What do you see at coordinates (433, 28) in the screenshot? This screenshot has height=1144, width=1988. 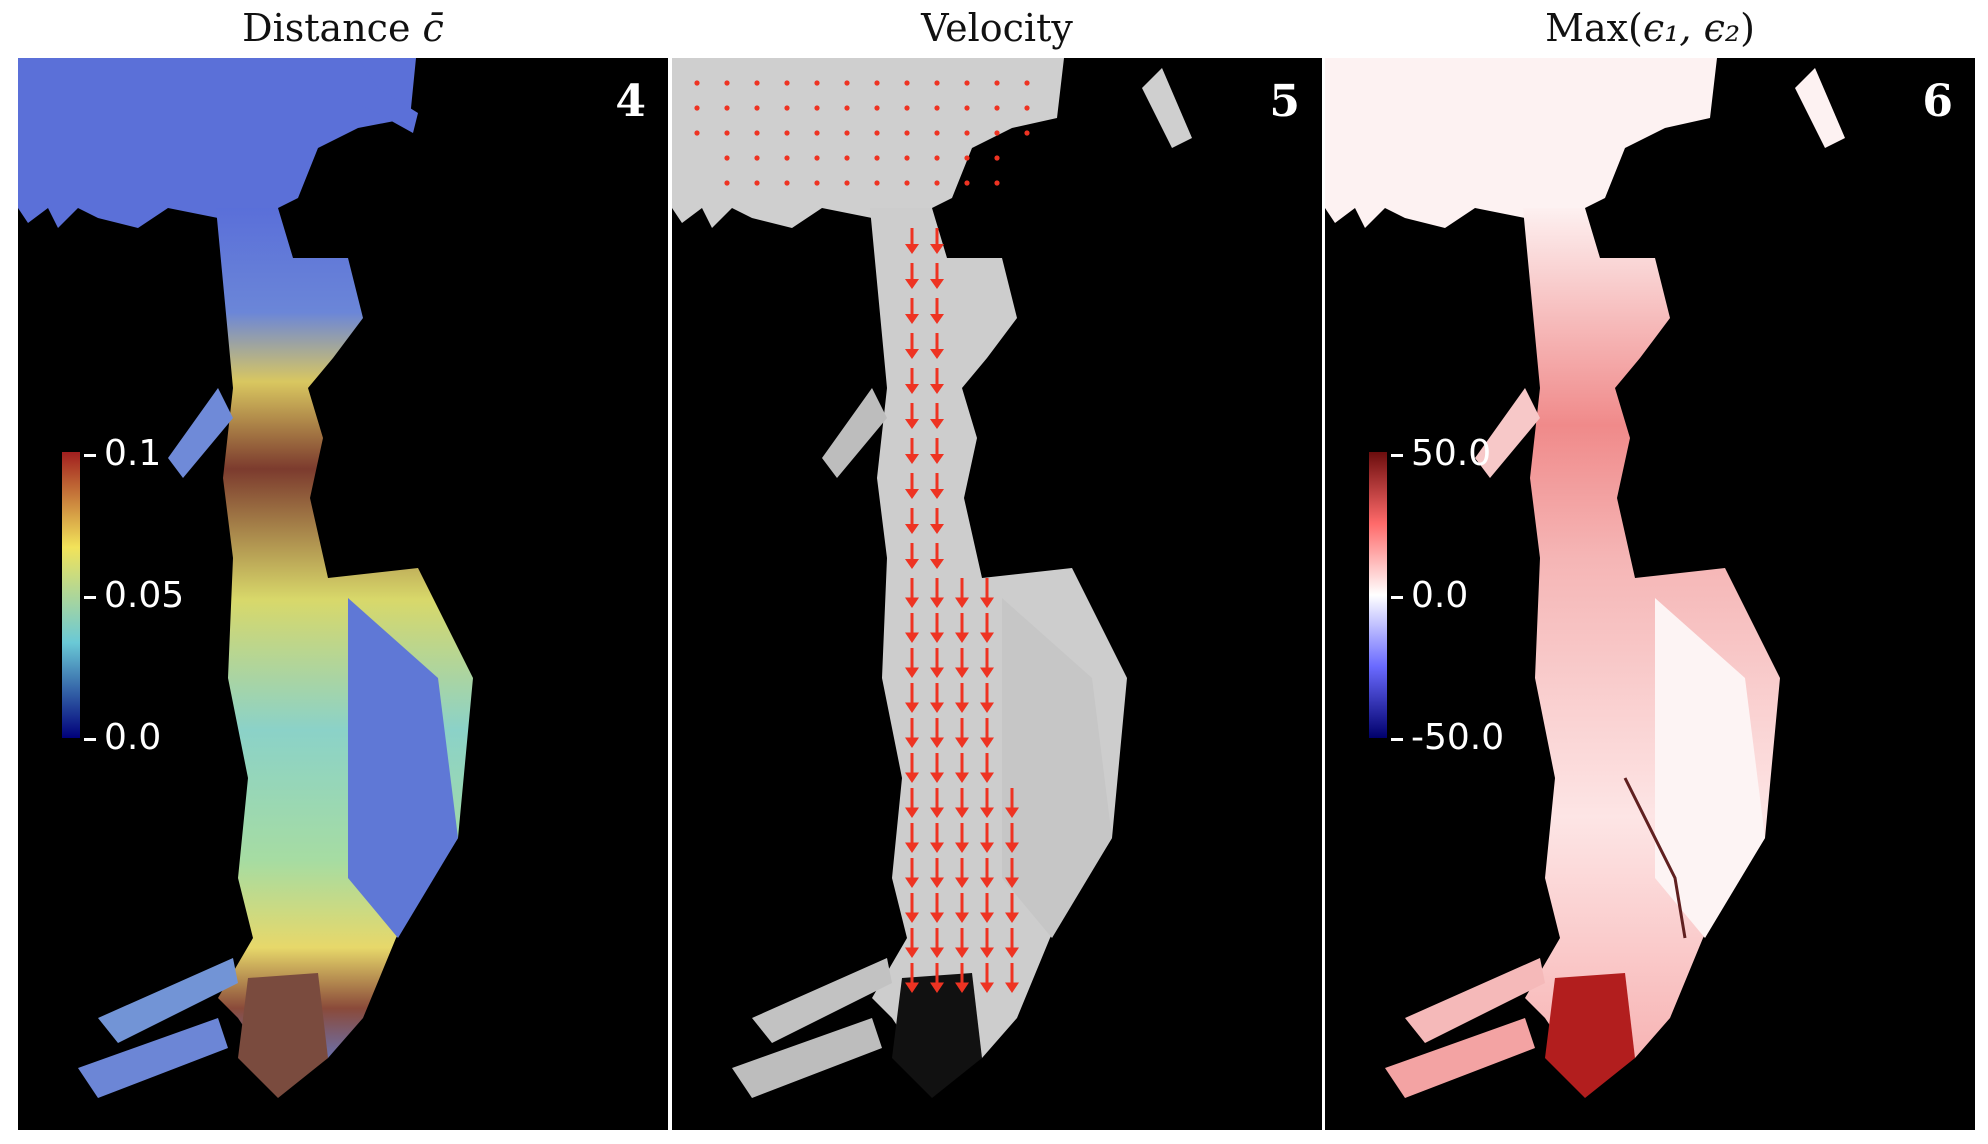 I see `panel-1-title-symbol: c̄` at bounding box center [433, 28].